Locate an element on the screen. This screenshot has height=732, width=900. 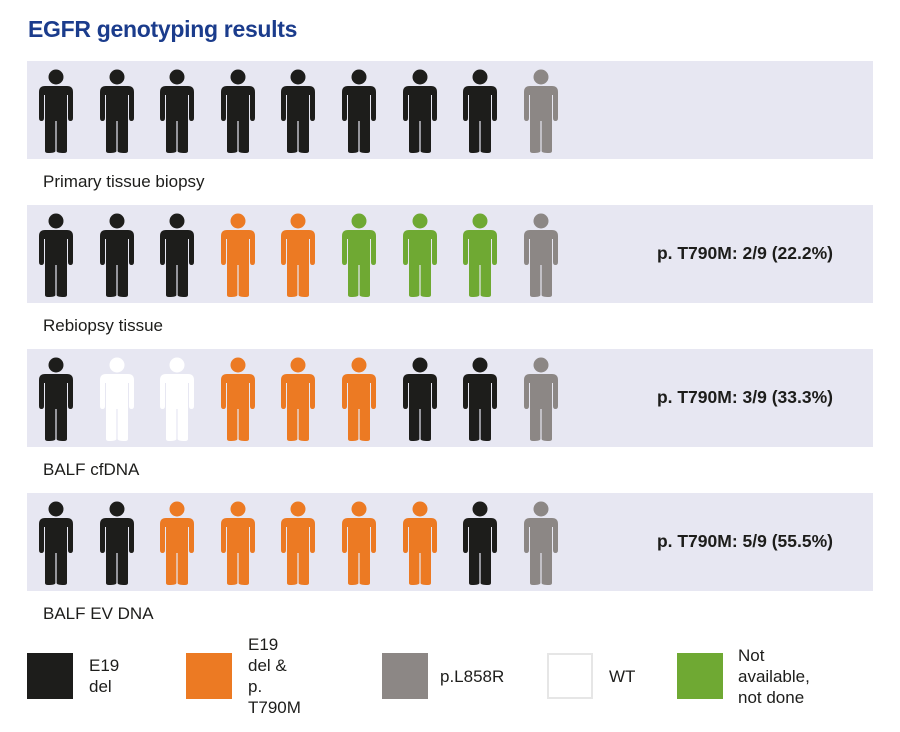
row-stat: p. T790M: 3/9 (33.3%) is located at coordinates (744, 397).